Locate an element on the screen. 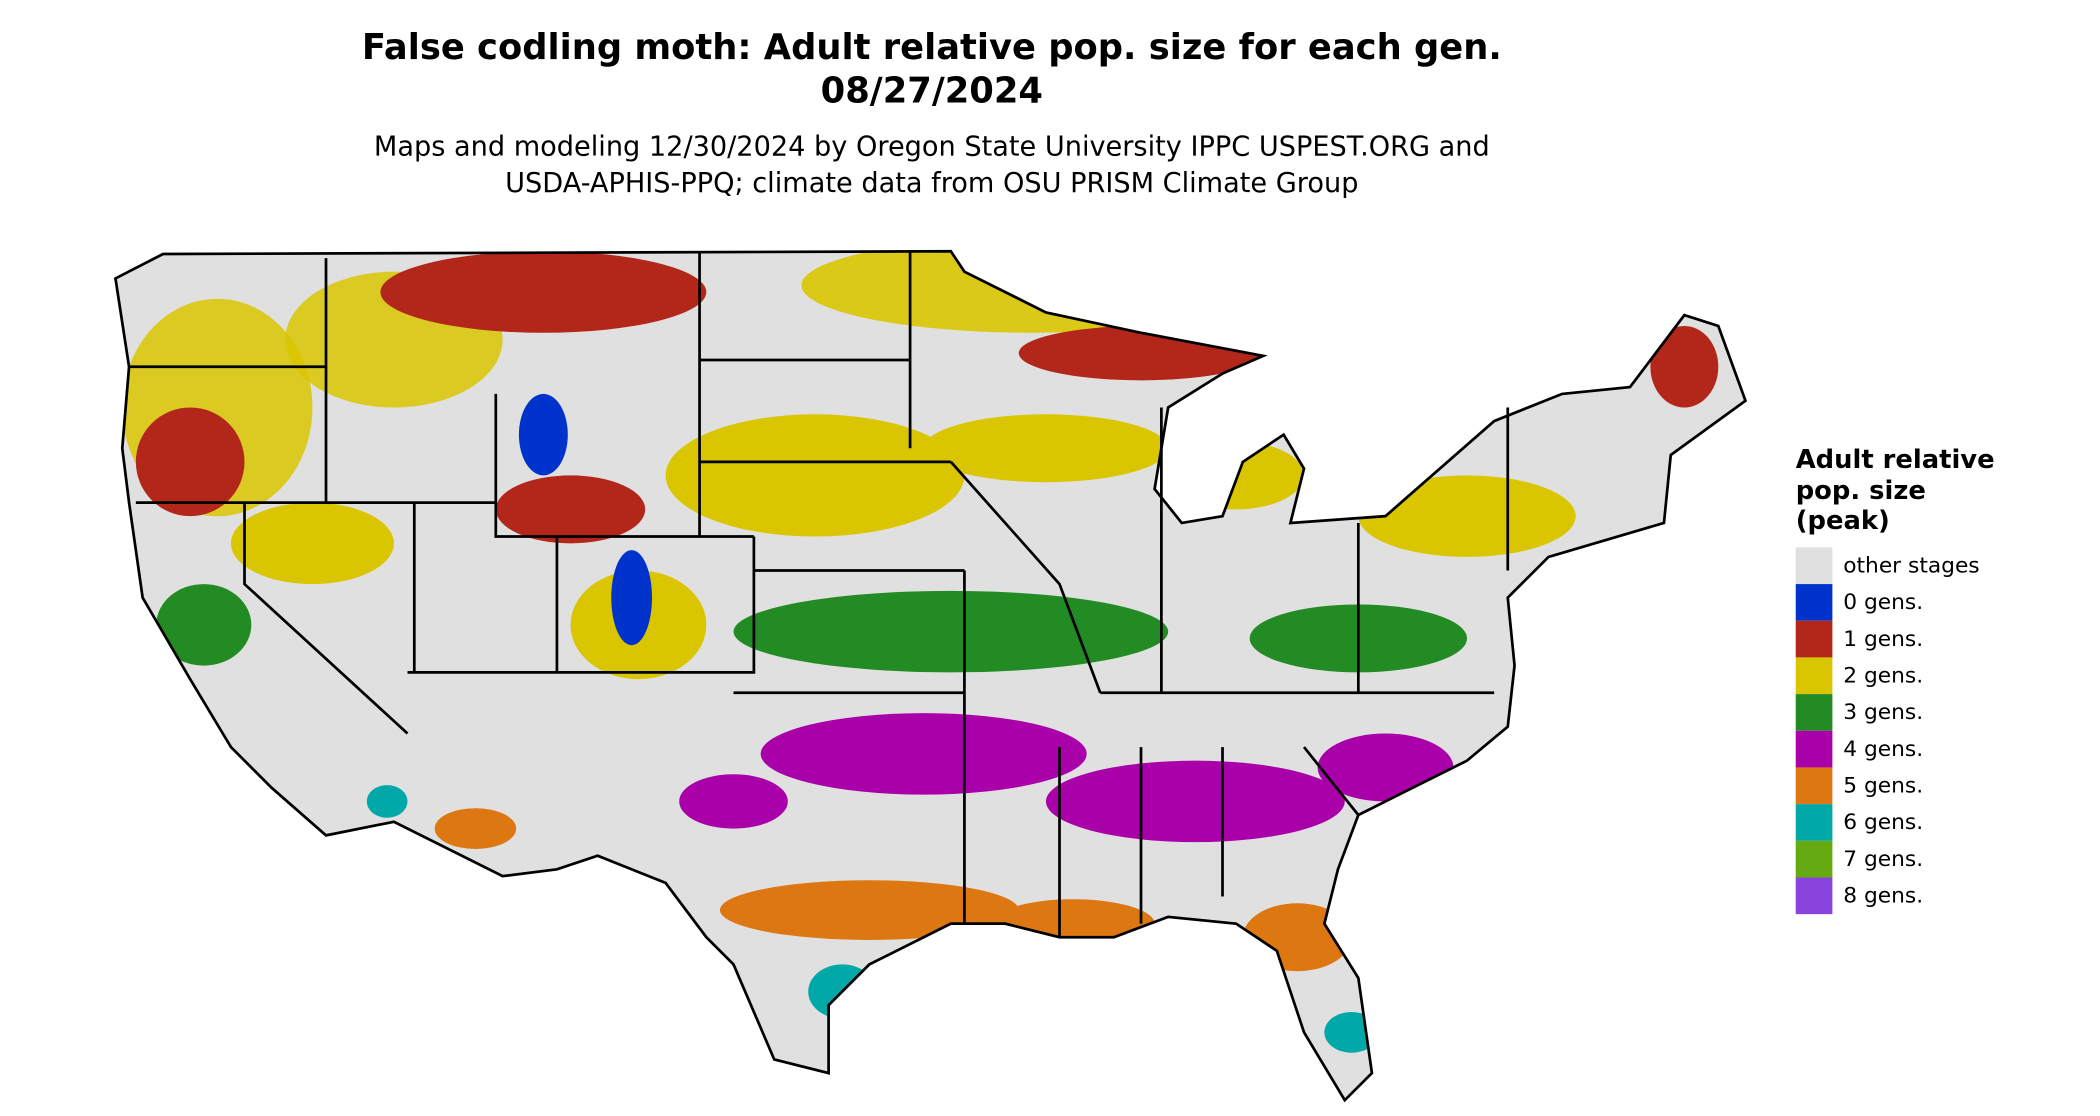 The width and height of the screenshot is (2100, 1116). legend-label: 1 gens. is located at coordinates (1883, 639).